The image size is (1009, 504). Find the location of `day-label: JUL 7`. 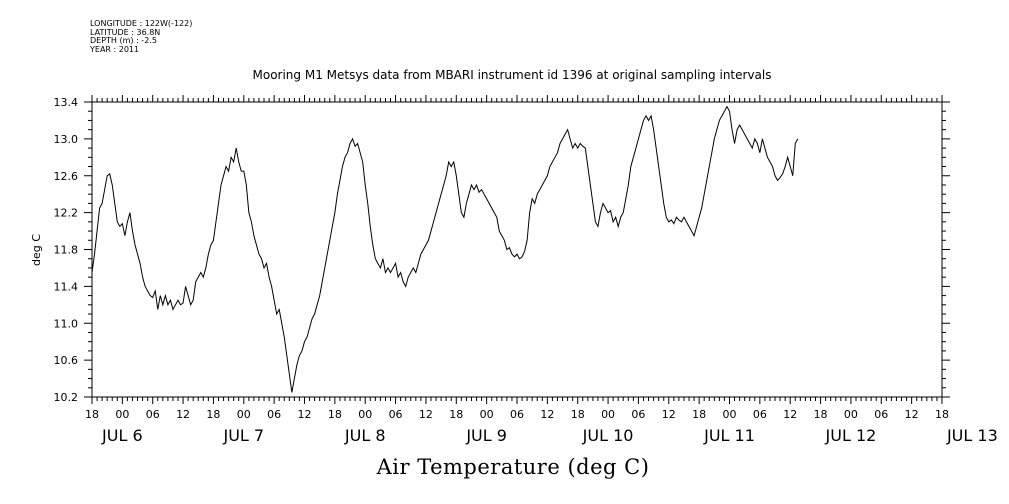

day-label: JUL 7 is located at coordinates (243, 435).